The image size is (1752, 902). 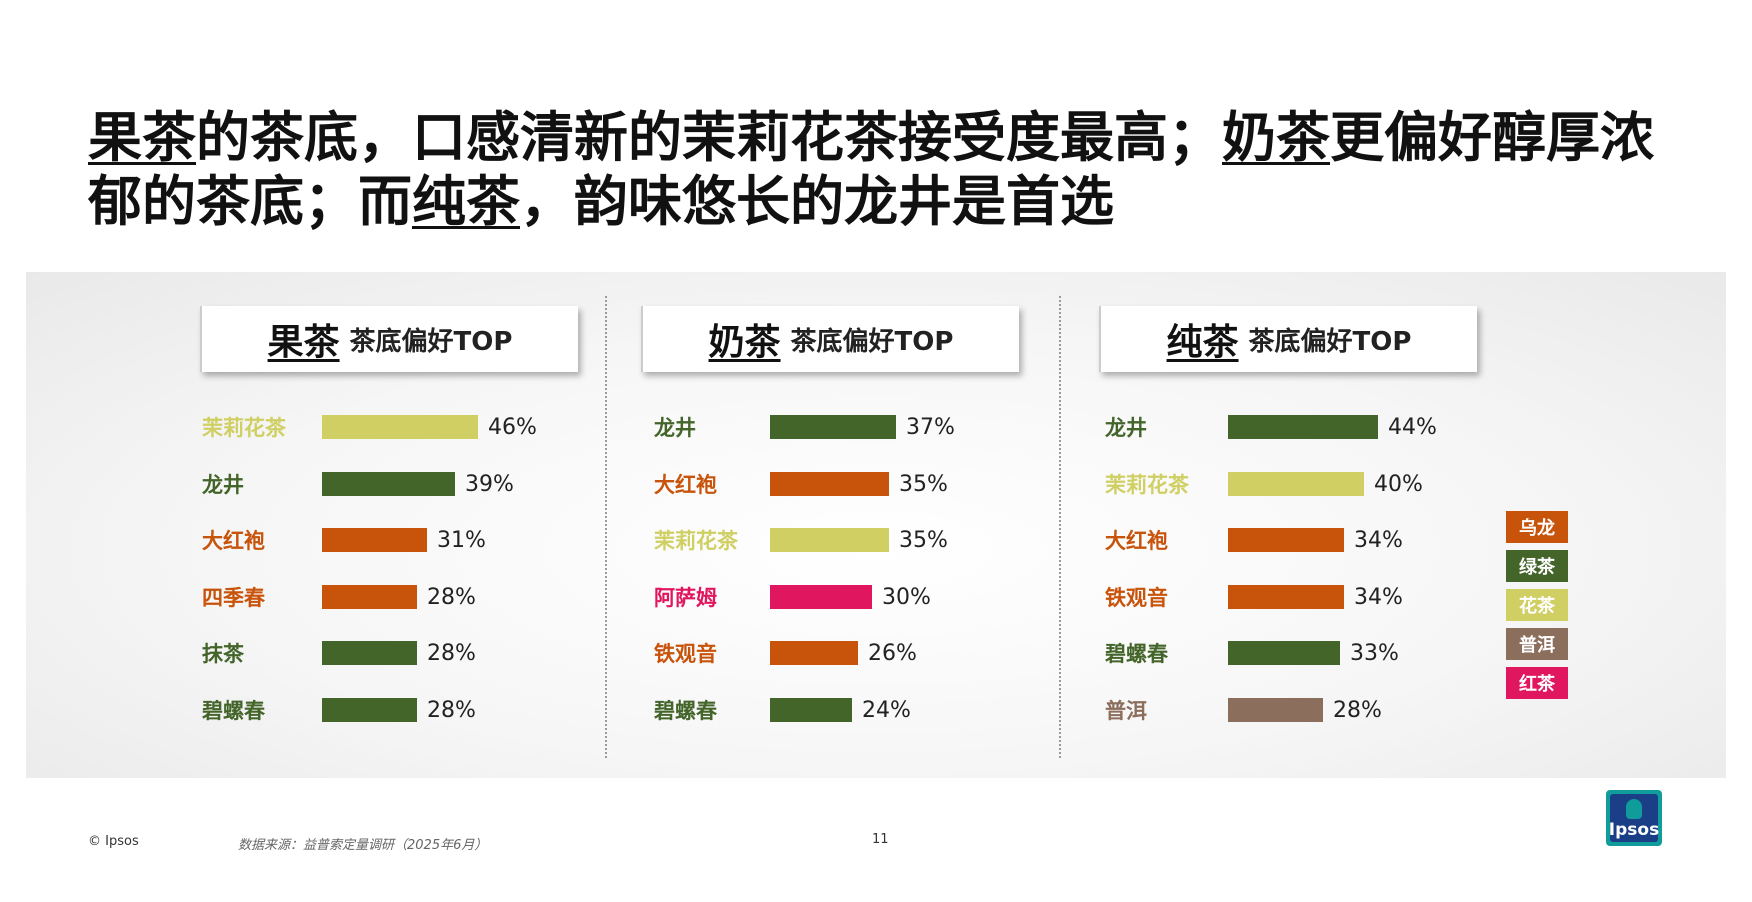 I want to click on copyright-text: © Ipsos, so click(x=113, y=841).